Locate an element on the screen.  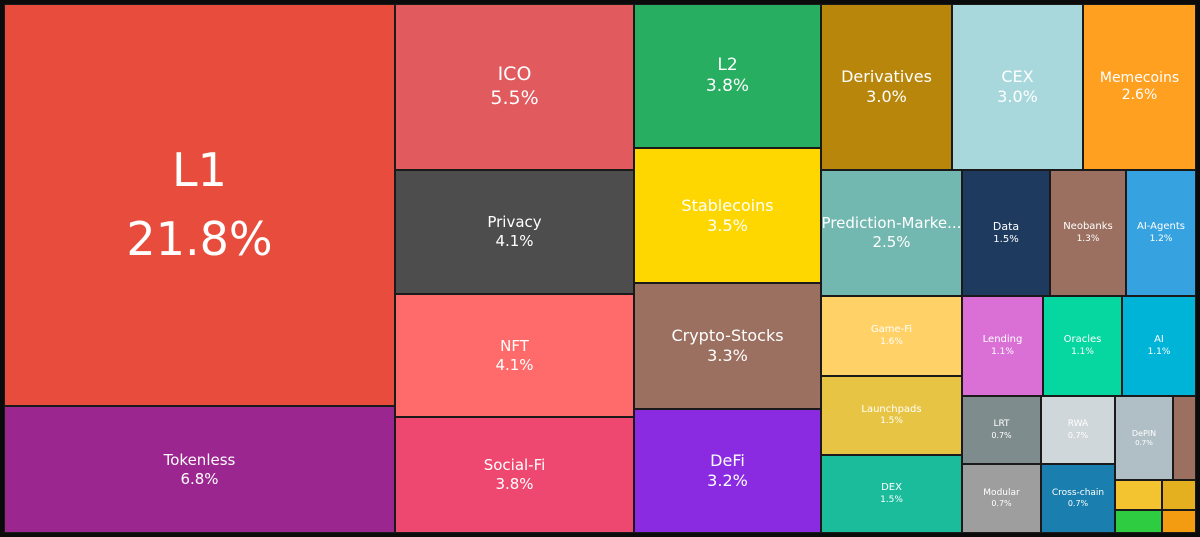
tile-privacy: Privacy 4.1% is located at coordinates (514, 232).